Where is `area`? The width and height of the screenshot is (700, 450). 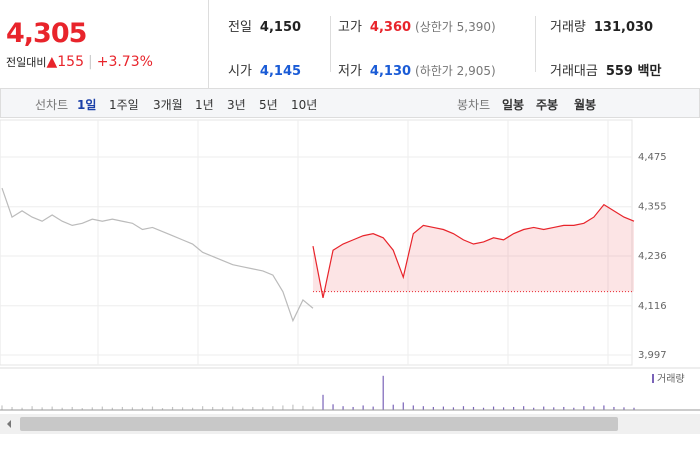 area is located at coordinates (473, 251).